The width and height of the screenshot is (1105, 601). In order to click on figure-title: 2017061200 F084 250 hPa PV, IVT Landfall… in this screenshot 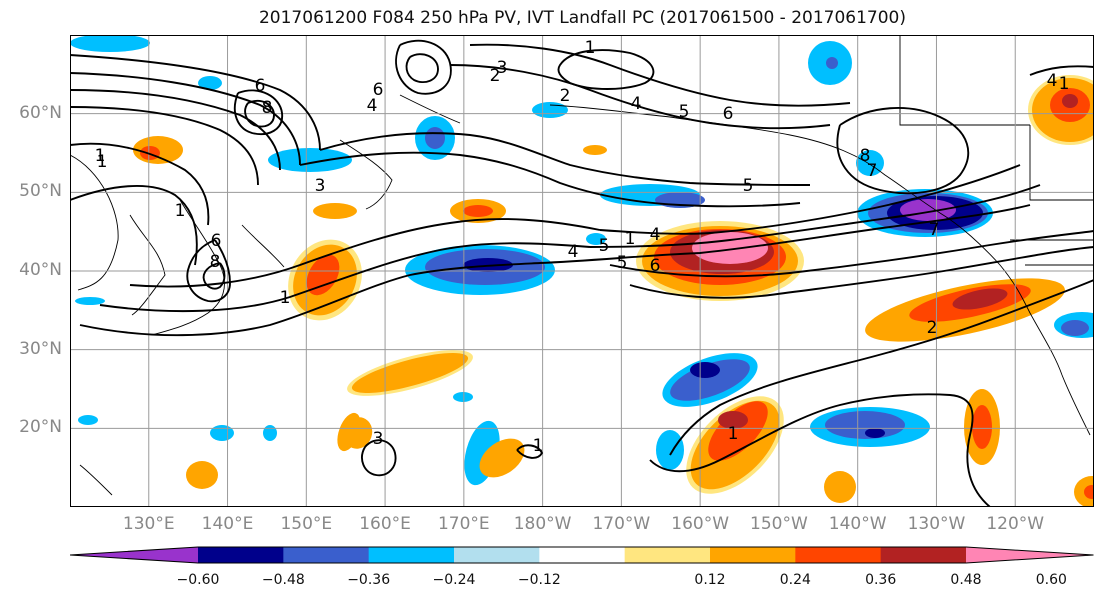, I will do `click(582, 18)`.